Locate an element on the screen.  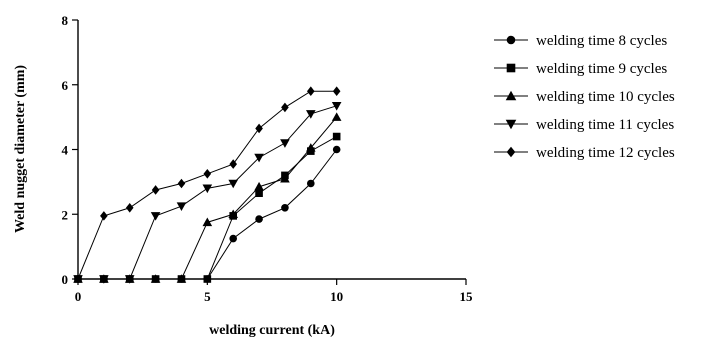
legend-label: welding time 10 cycles is located at coordinates (605, 97).